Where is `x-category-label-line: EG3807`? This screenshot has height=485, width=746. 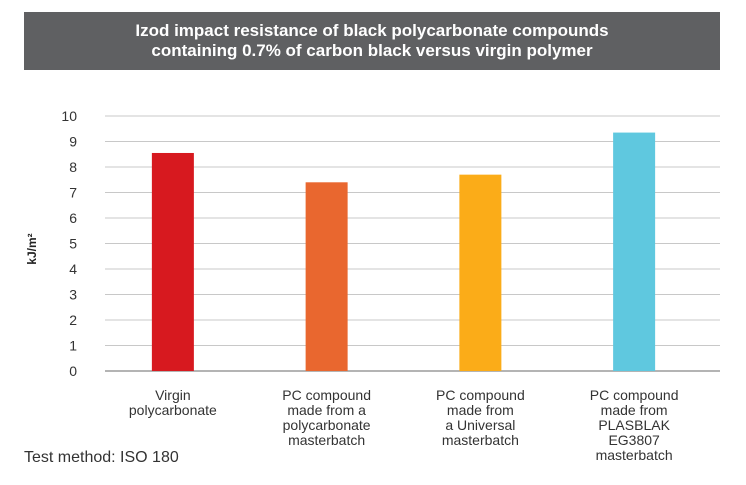
x-category-label-line: EG3807 is located at coordinates (634, 440).